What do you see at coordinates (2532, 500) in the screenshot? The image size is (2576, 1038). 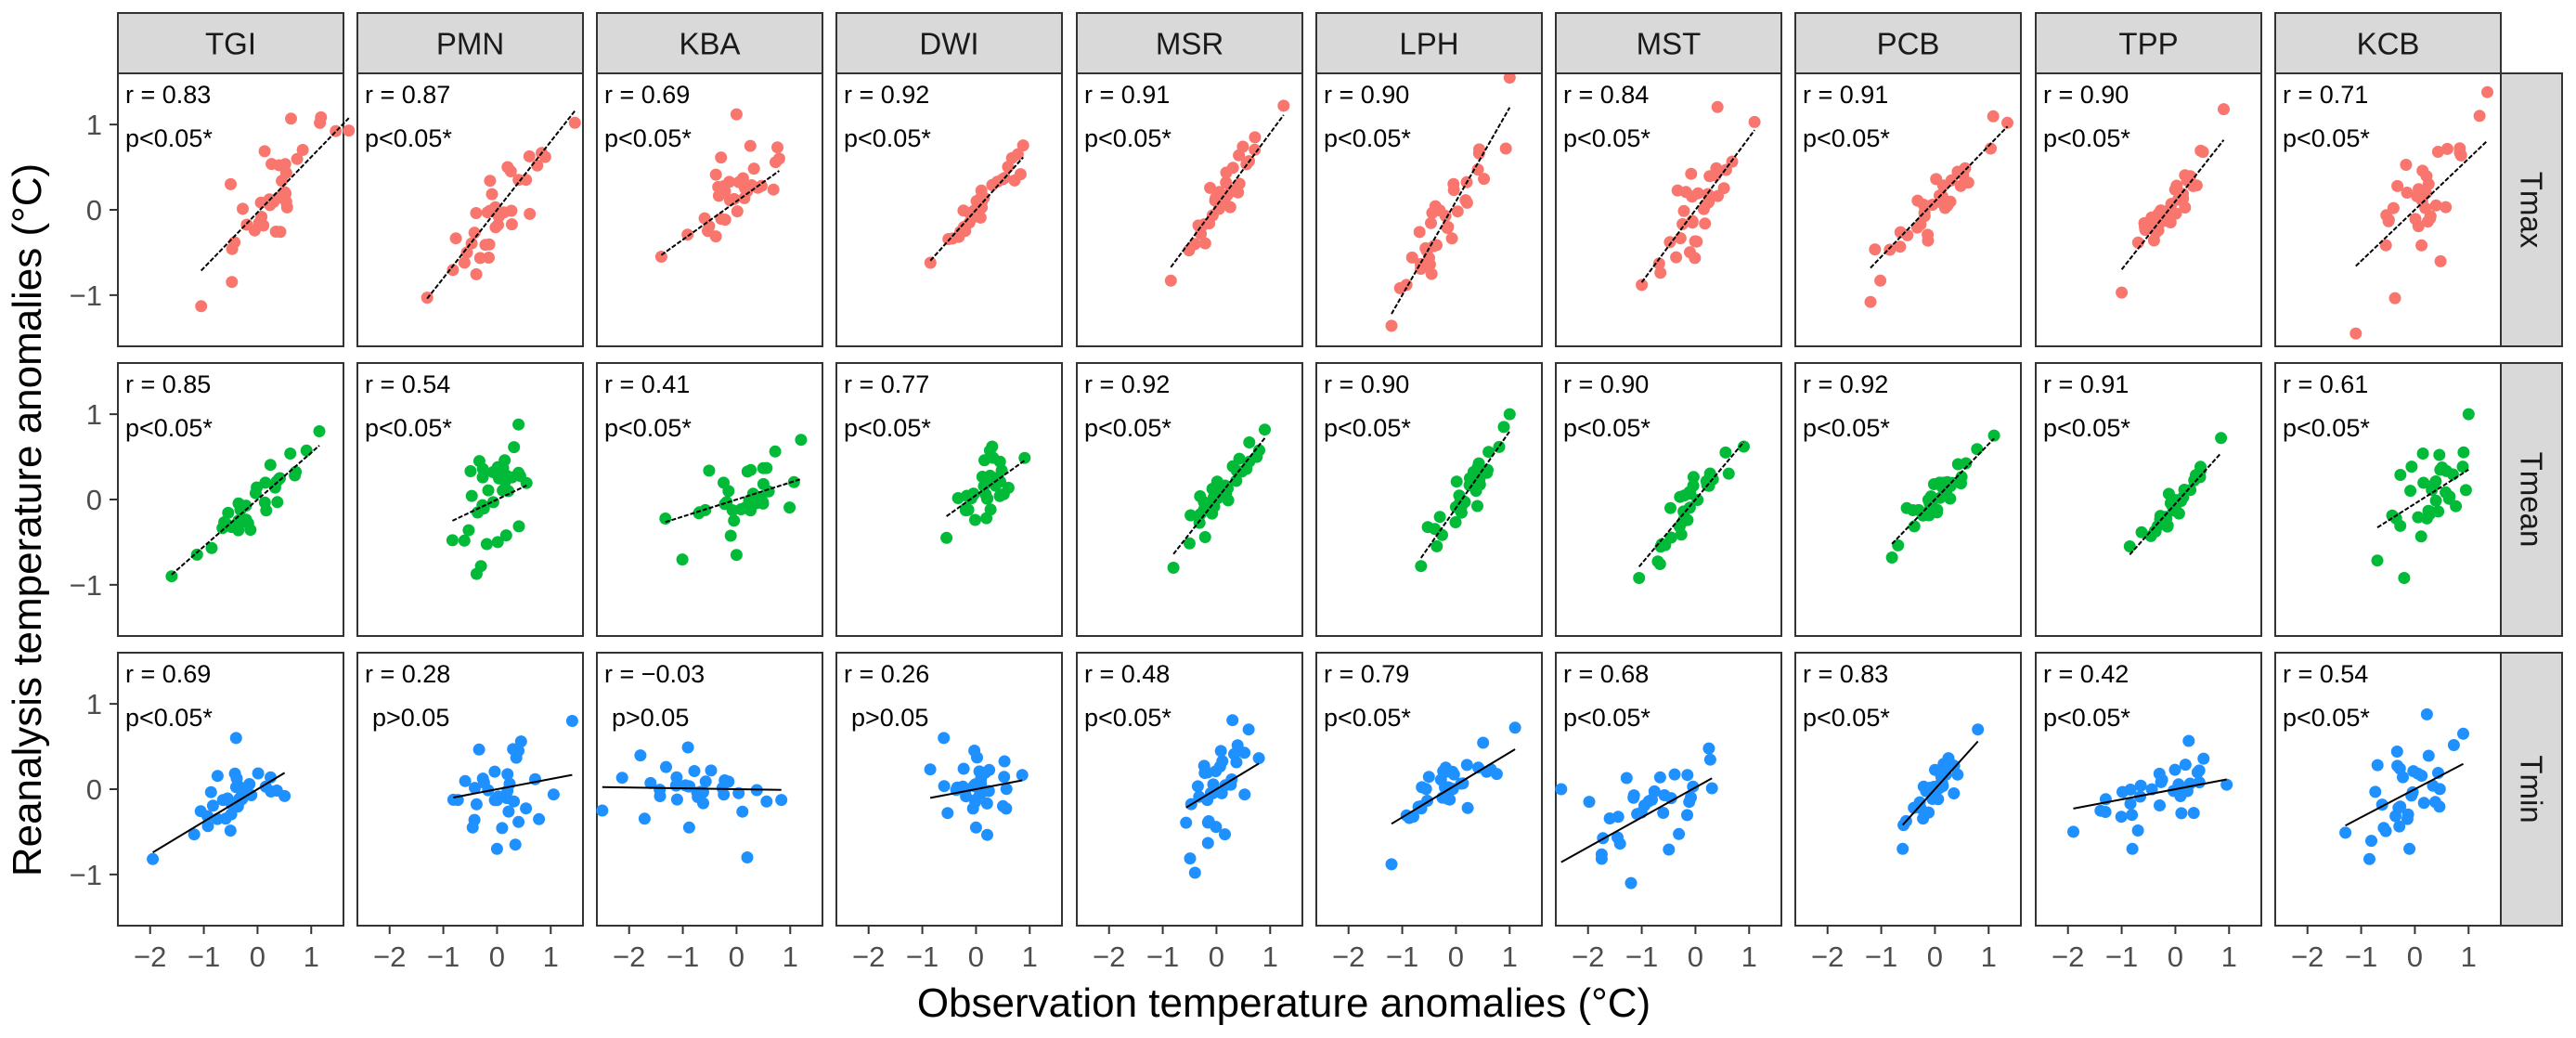 I see `strip-label-tmean: Tmean` at bounding box center [2532, 500].